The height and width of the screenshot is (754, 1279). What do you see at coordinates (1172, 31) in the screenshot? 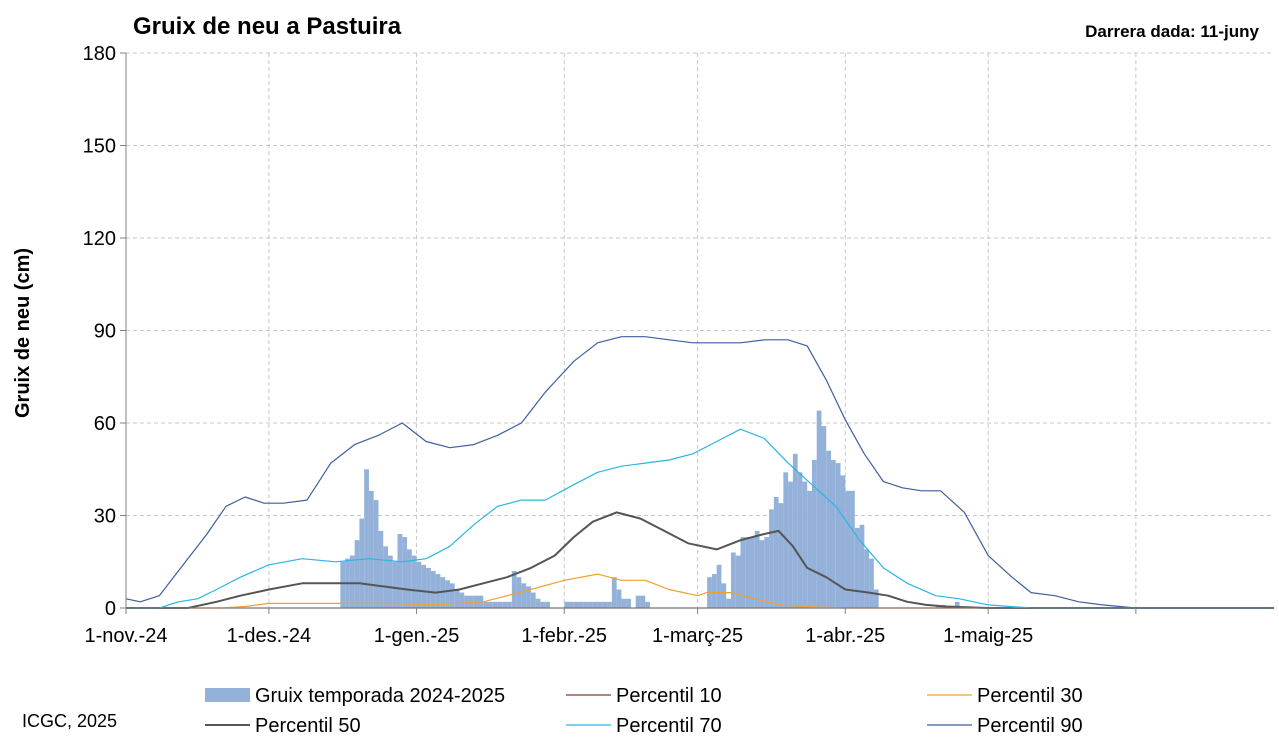
I see `chart-subtitle: Darrera dada: 11-juny` at bounding box center [1172, 31].